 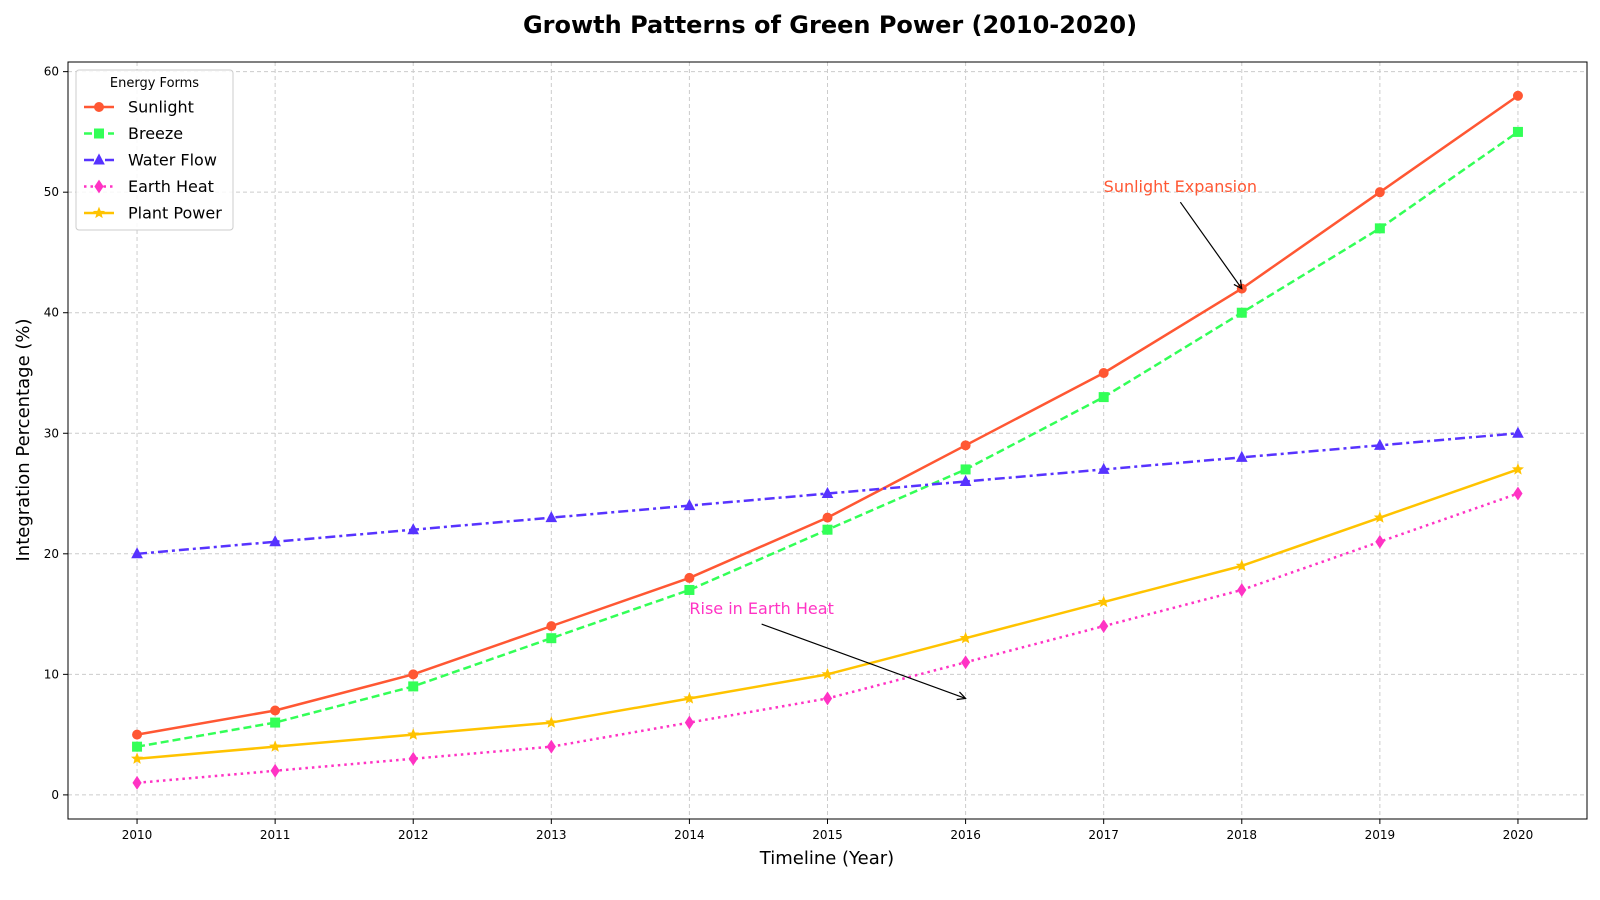 I want to click on annotation-text: Sunlight Expansion, so click(x=1180, y=186).